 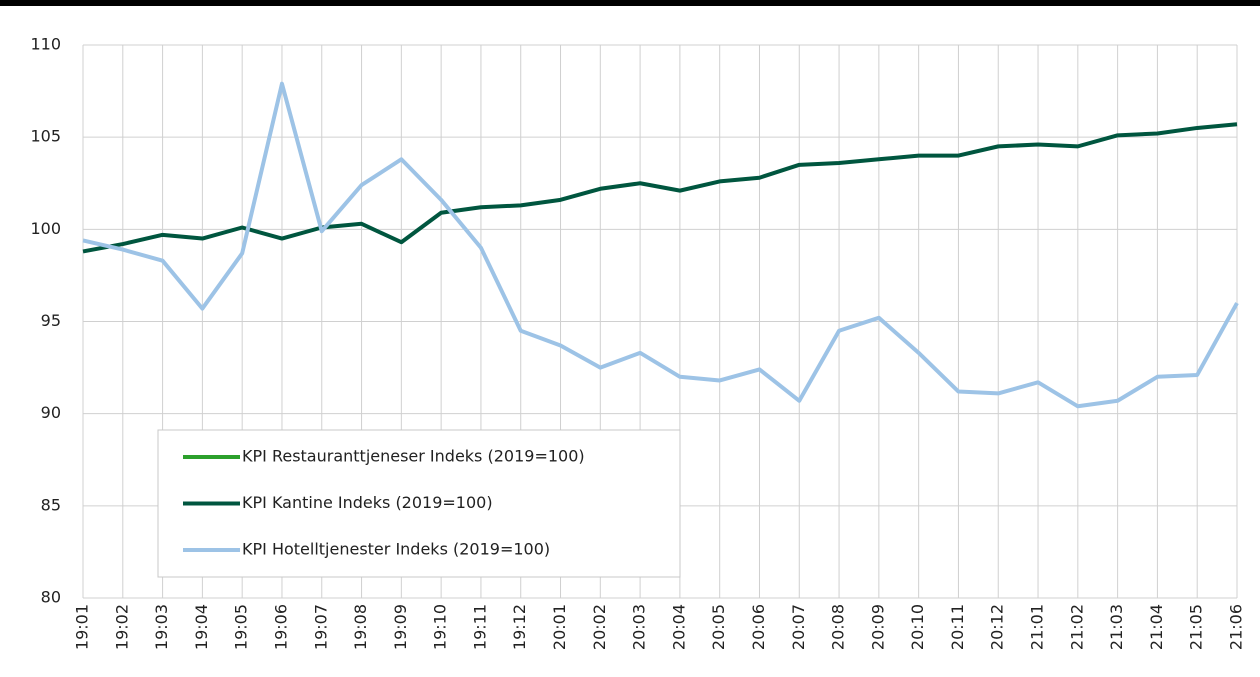 What do you see at coordinates (758, 627) in the screenshot?
I see `x-tick-label: 20:06` at bounding box center [758, 627].